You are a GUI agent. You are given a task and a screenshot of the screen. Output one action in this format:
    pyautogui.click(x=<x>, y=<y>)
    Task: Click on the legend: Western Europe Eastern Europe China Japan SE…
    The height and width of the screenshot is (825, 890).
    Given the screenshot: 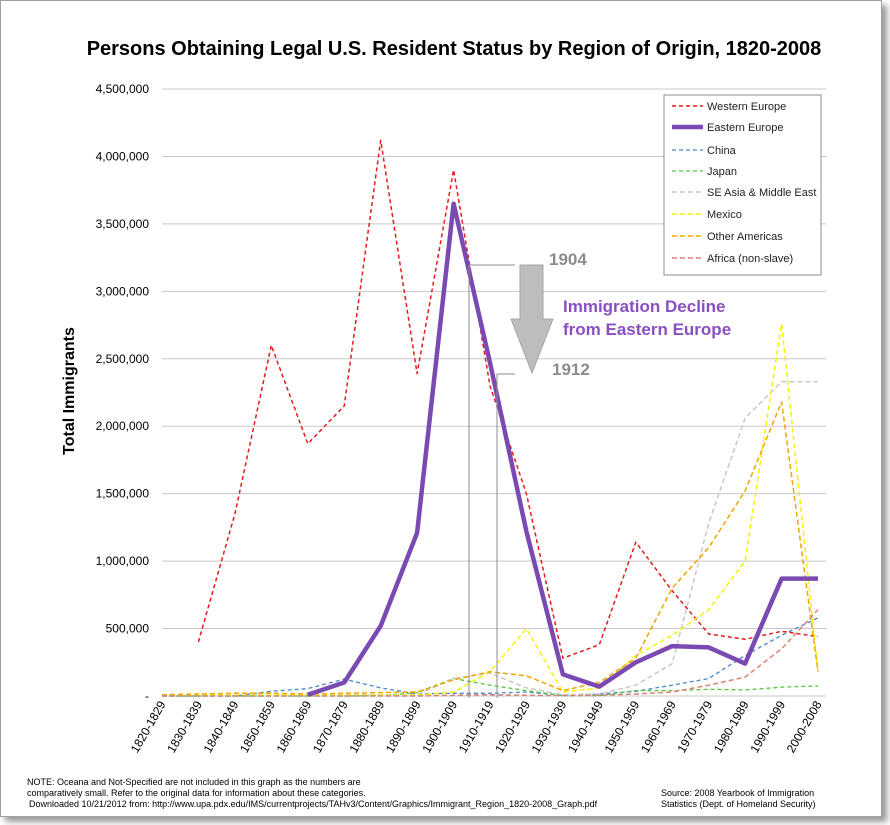 What is the action you would take?
    pyautogui.click(x=742, y=185)
    